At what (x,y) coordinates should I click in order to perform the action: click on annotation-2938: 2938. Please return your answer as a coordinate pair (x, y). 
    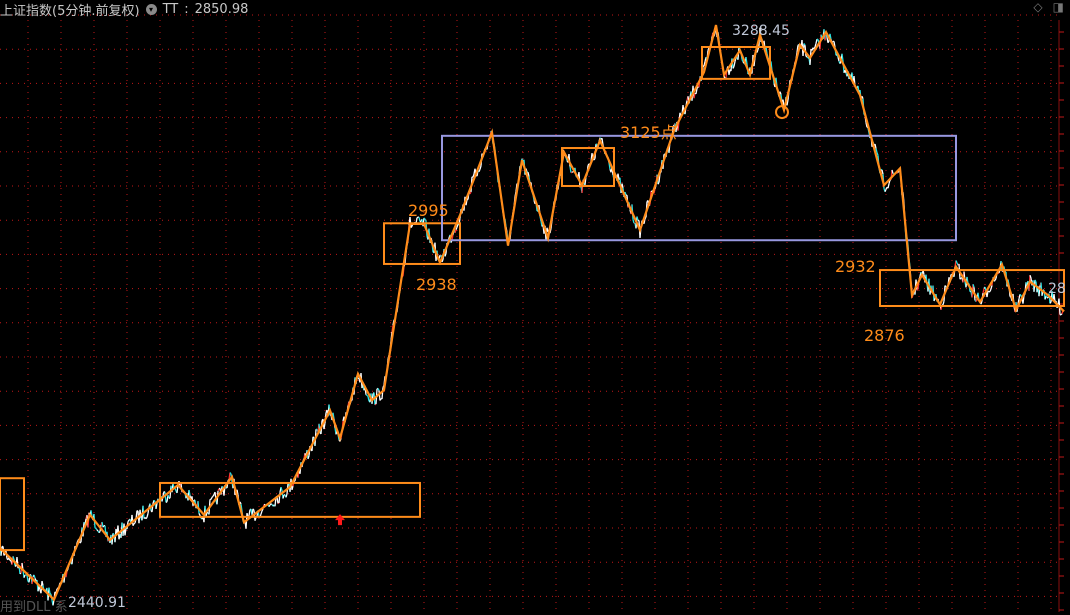
    Looking at the image, I should click on (436, 284).